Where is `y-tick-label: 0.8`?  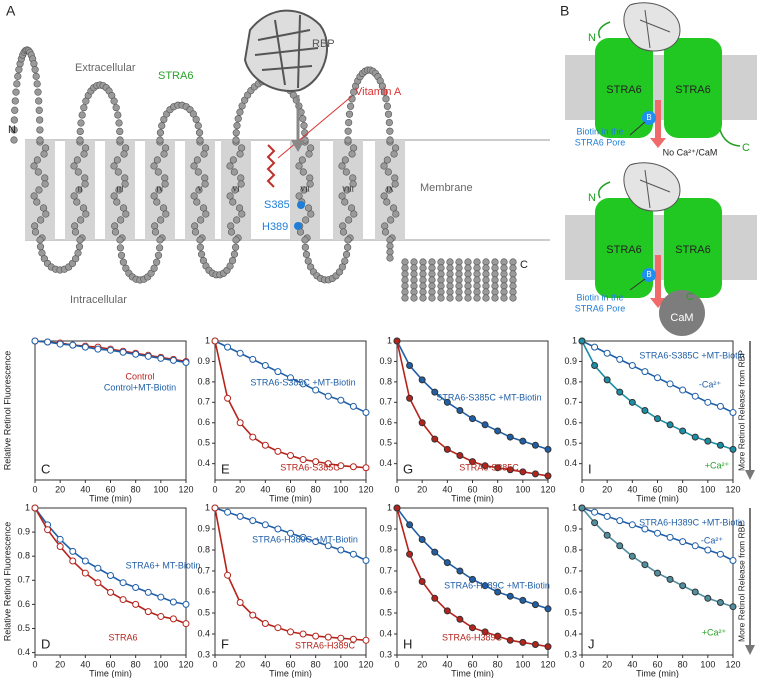 y-tick-label: 0.8 is located at coordinates (23, 556).